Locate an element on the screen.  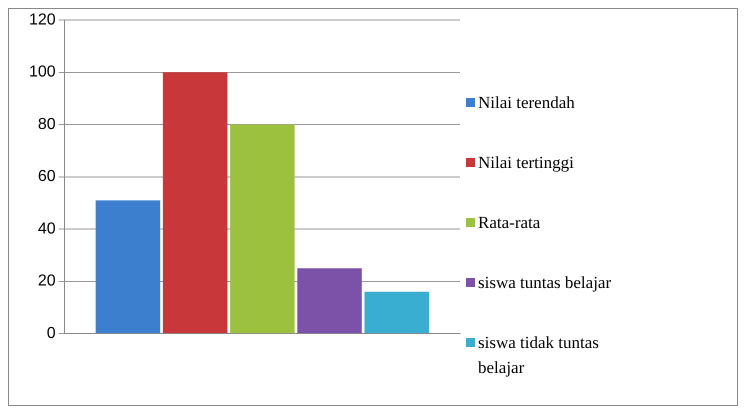
legend-label: Nilai terendah is located at coordinates (526, 103).